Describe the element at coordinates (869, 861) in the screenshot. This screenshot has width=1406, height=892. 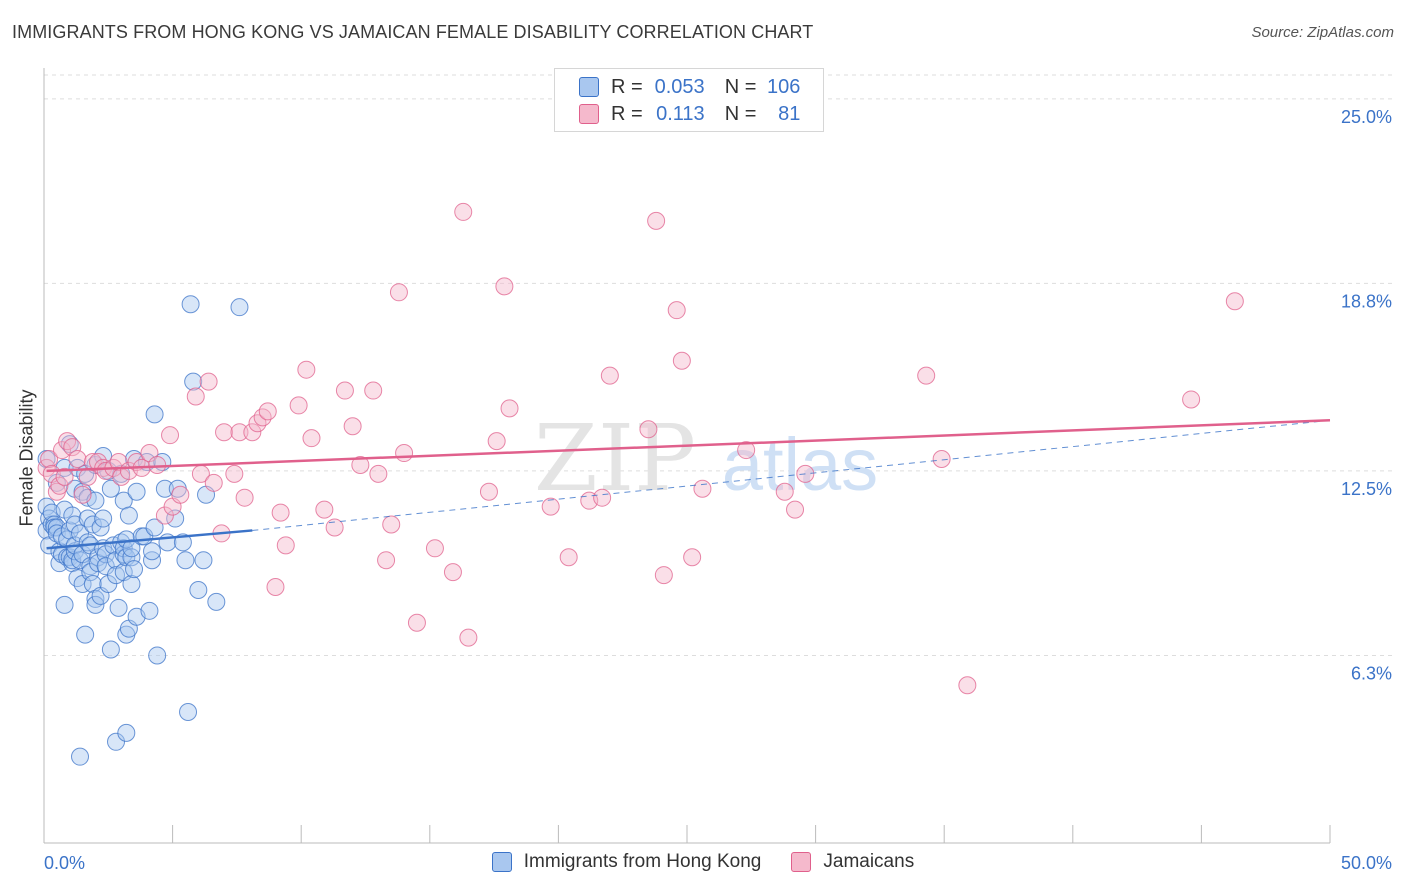
I see `legend-label: Jamaicans` at that location.